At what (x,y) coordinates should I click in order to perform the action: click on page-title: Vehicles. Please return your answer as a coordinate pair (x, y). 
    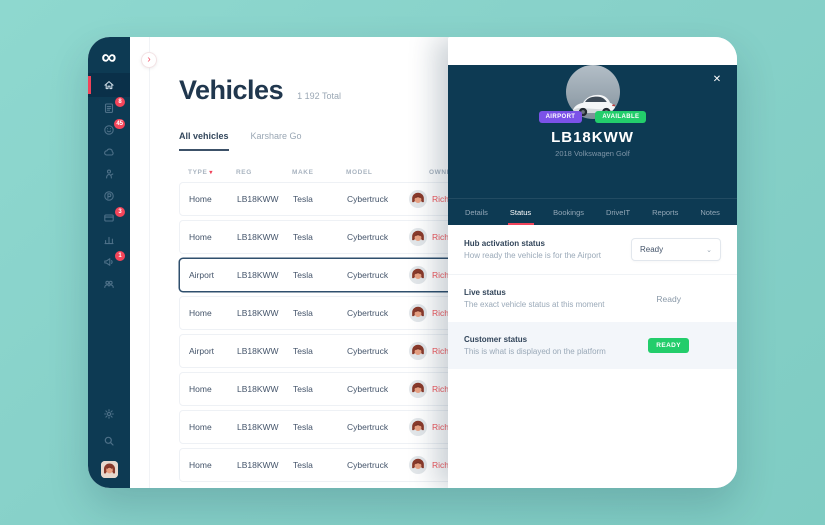
    Looking at the image, I should click on (231, 90).